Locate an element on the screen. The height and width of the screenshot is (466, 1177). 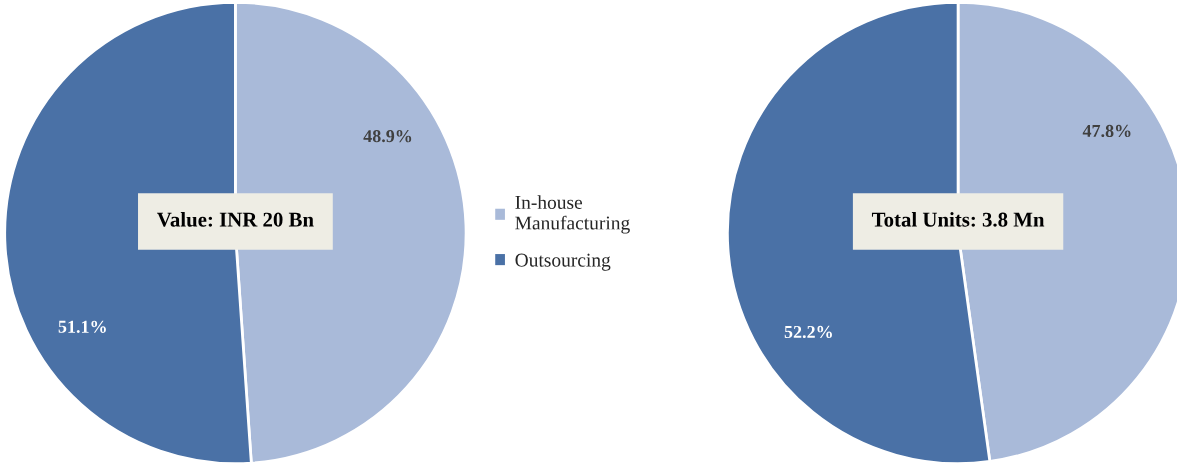
text: Total Units: 3.8 Mn is located at coordinates (958, 219).